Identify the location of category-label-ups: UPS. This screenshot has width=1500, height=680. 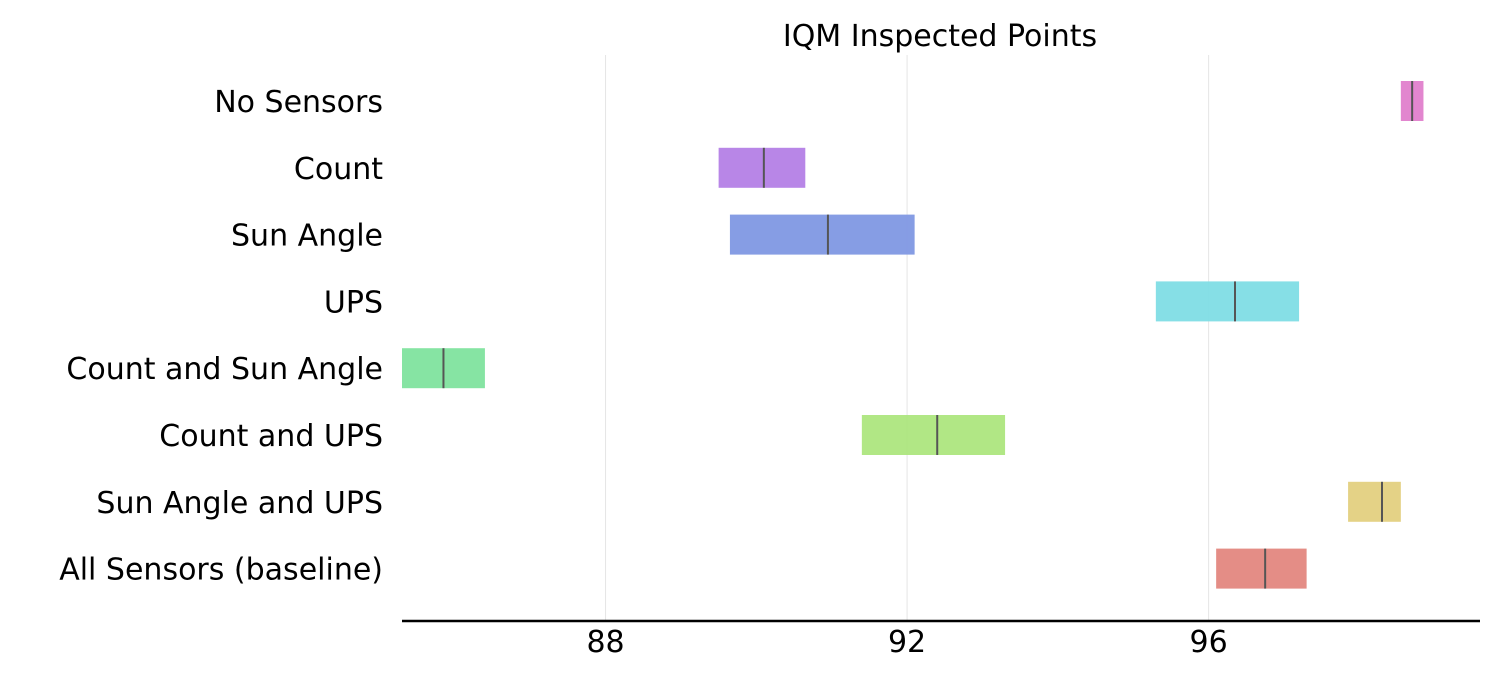
(353, 302).